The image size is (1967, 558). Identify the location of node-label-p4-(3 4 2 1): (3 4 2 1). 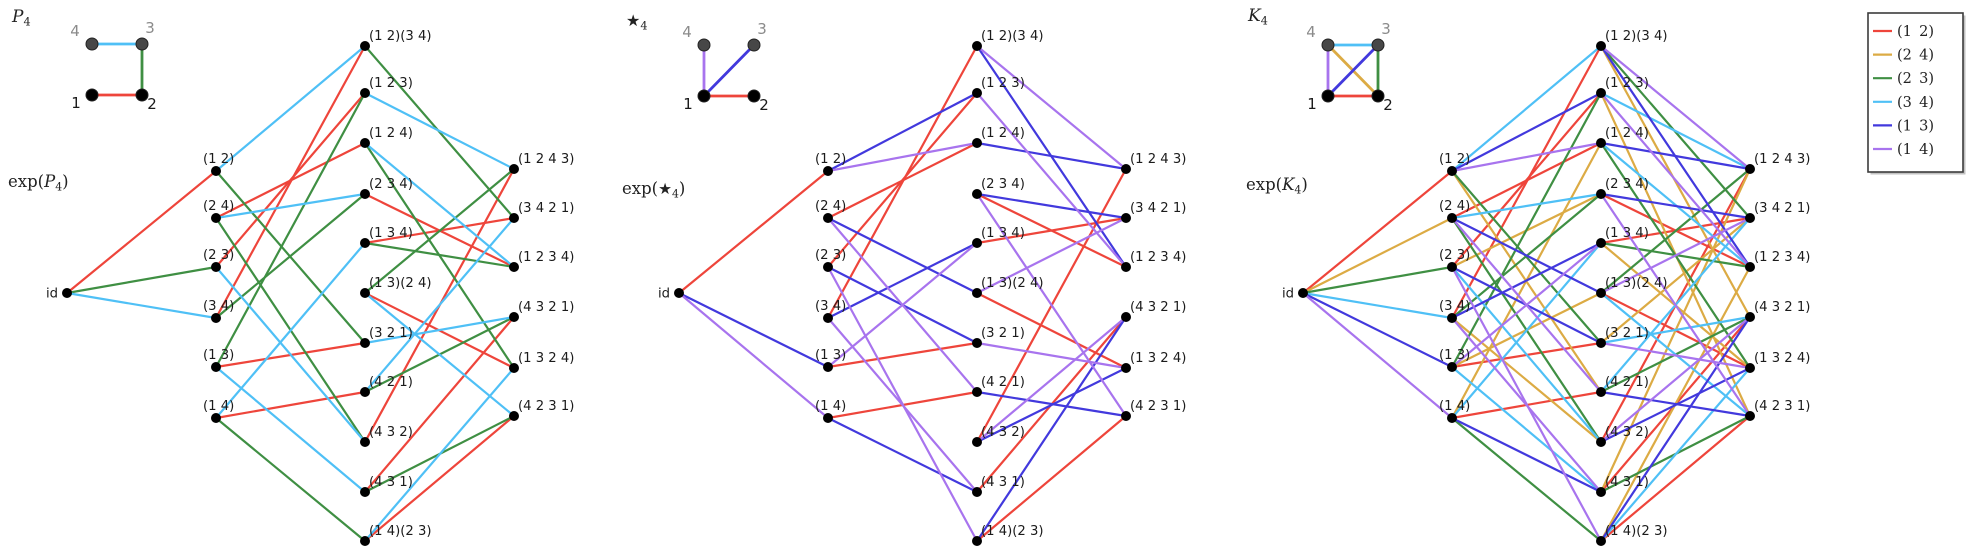
(546, 208).